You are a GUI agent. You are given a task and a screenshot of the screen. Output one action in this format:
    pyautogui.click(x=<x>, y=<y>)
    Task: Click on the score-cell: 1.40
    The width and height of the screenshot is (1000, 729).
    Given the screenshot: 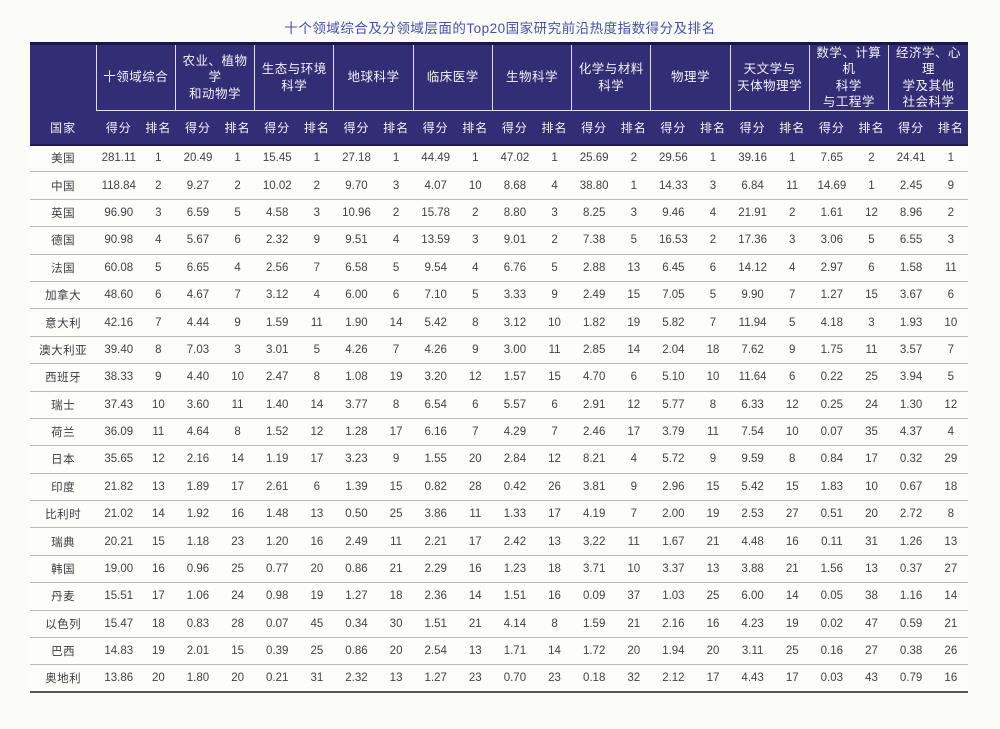 What is the action you would take?
    pyautogui.click(x=277, y=405)
    